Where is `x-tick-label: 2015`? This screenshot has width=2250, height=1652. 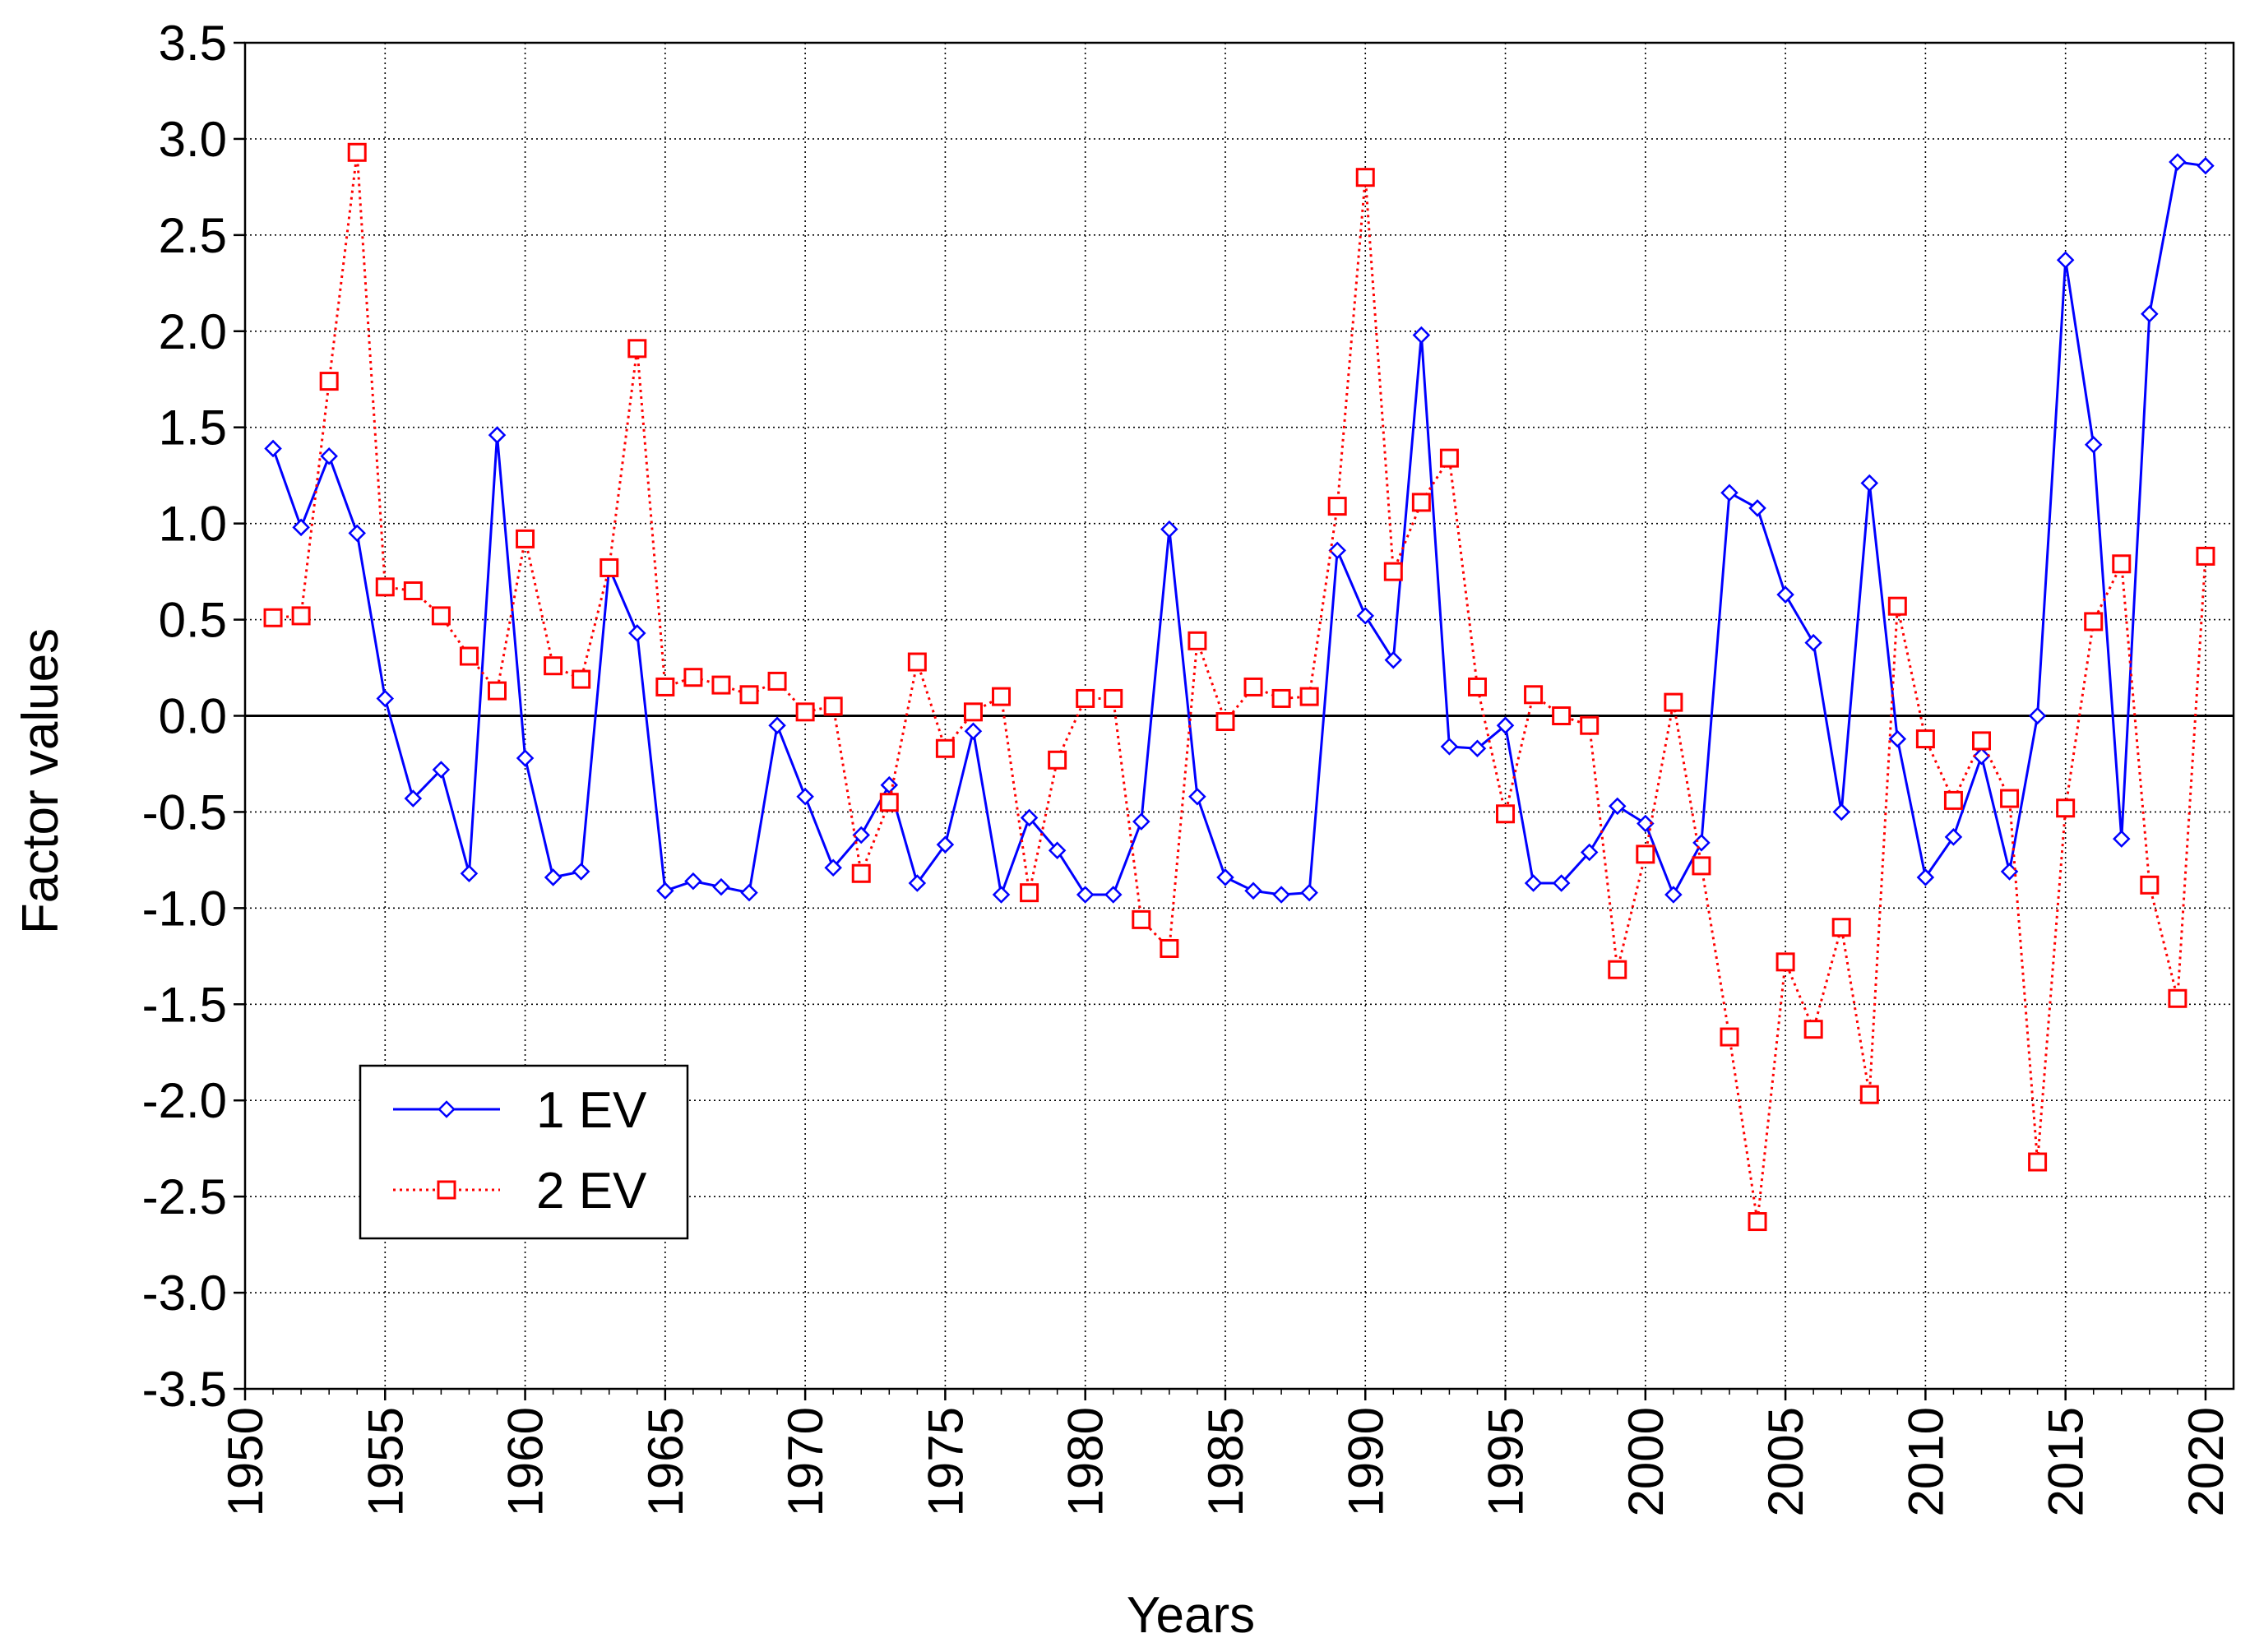 x-tick-label: 2015 is located at coordinates (2066, 1462).